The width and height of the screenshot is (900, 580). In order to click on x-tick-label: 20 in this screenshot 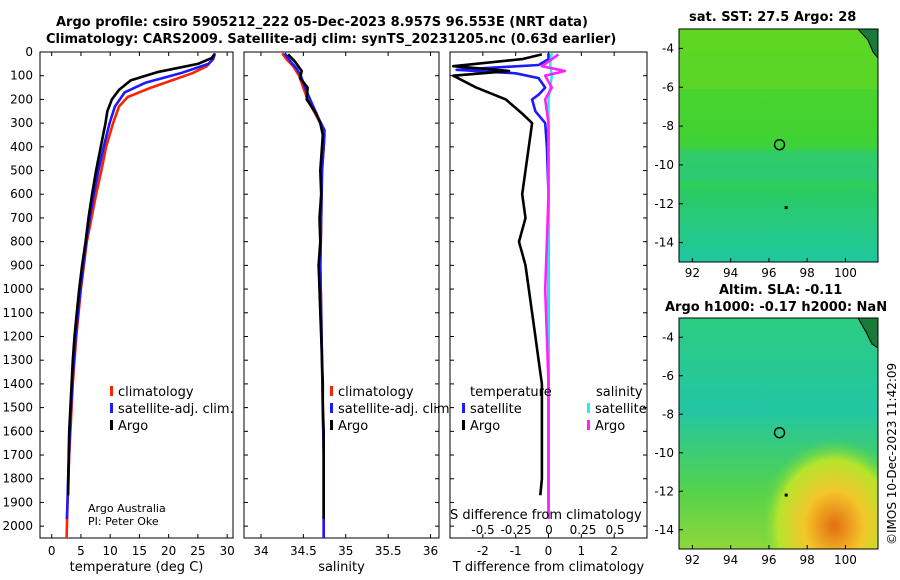, I will do `click(168, 551)`.